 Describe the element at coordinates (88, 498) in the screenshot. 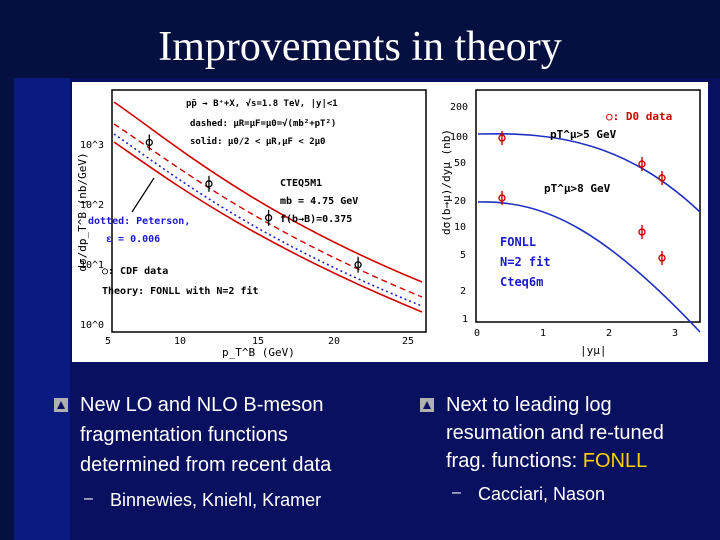

I see `left-sub-dash: –` at that location.